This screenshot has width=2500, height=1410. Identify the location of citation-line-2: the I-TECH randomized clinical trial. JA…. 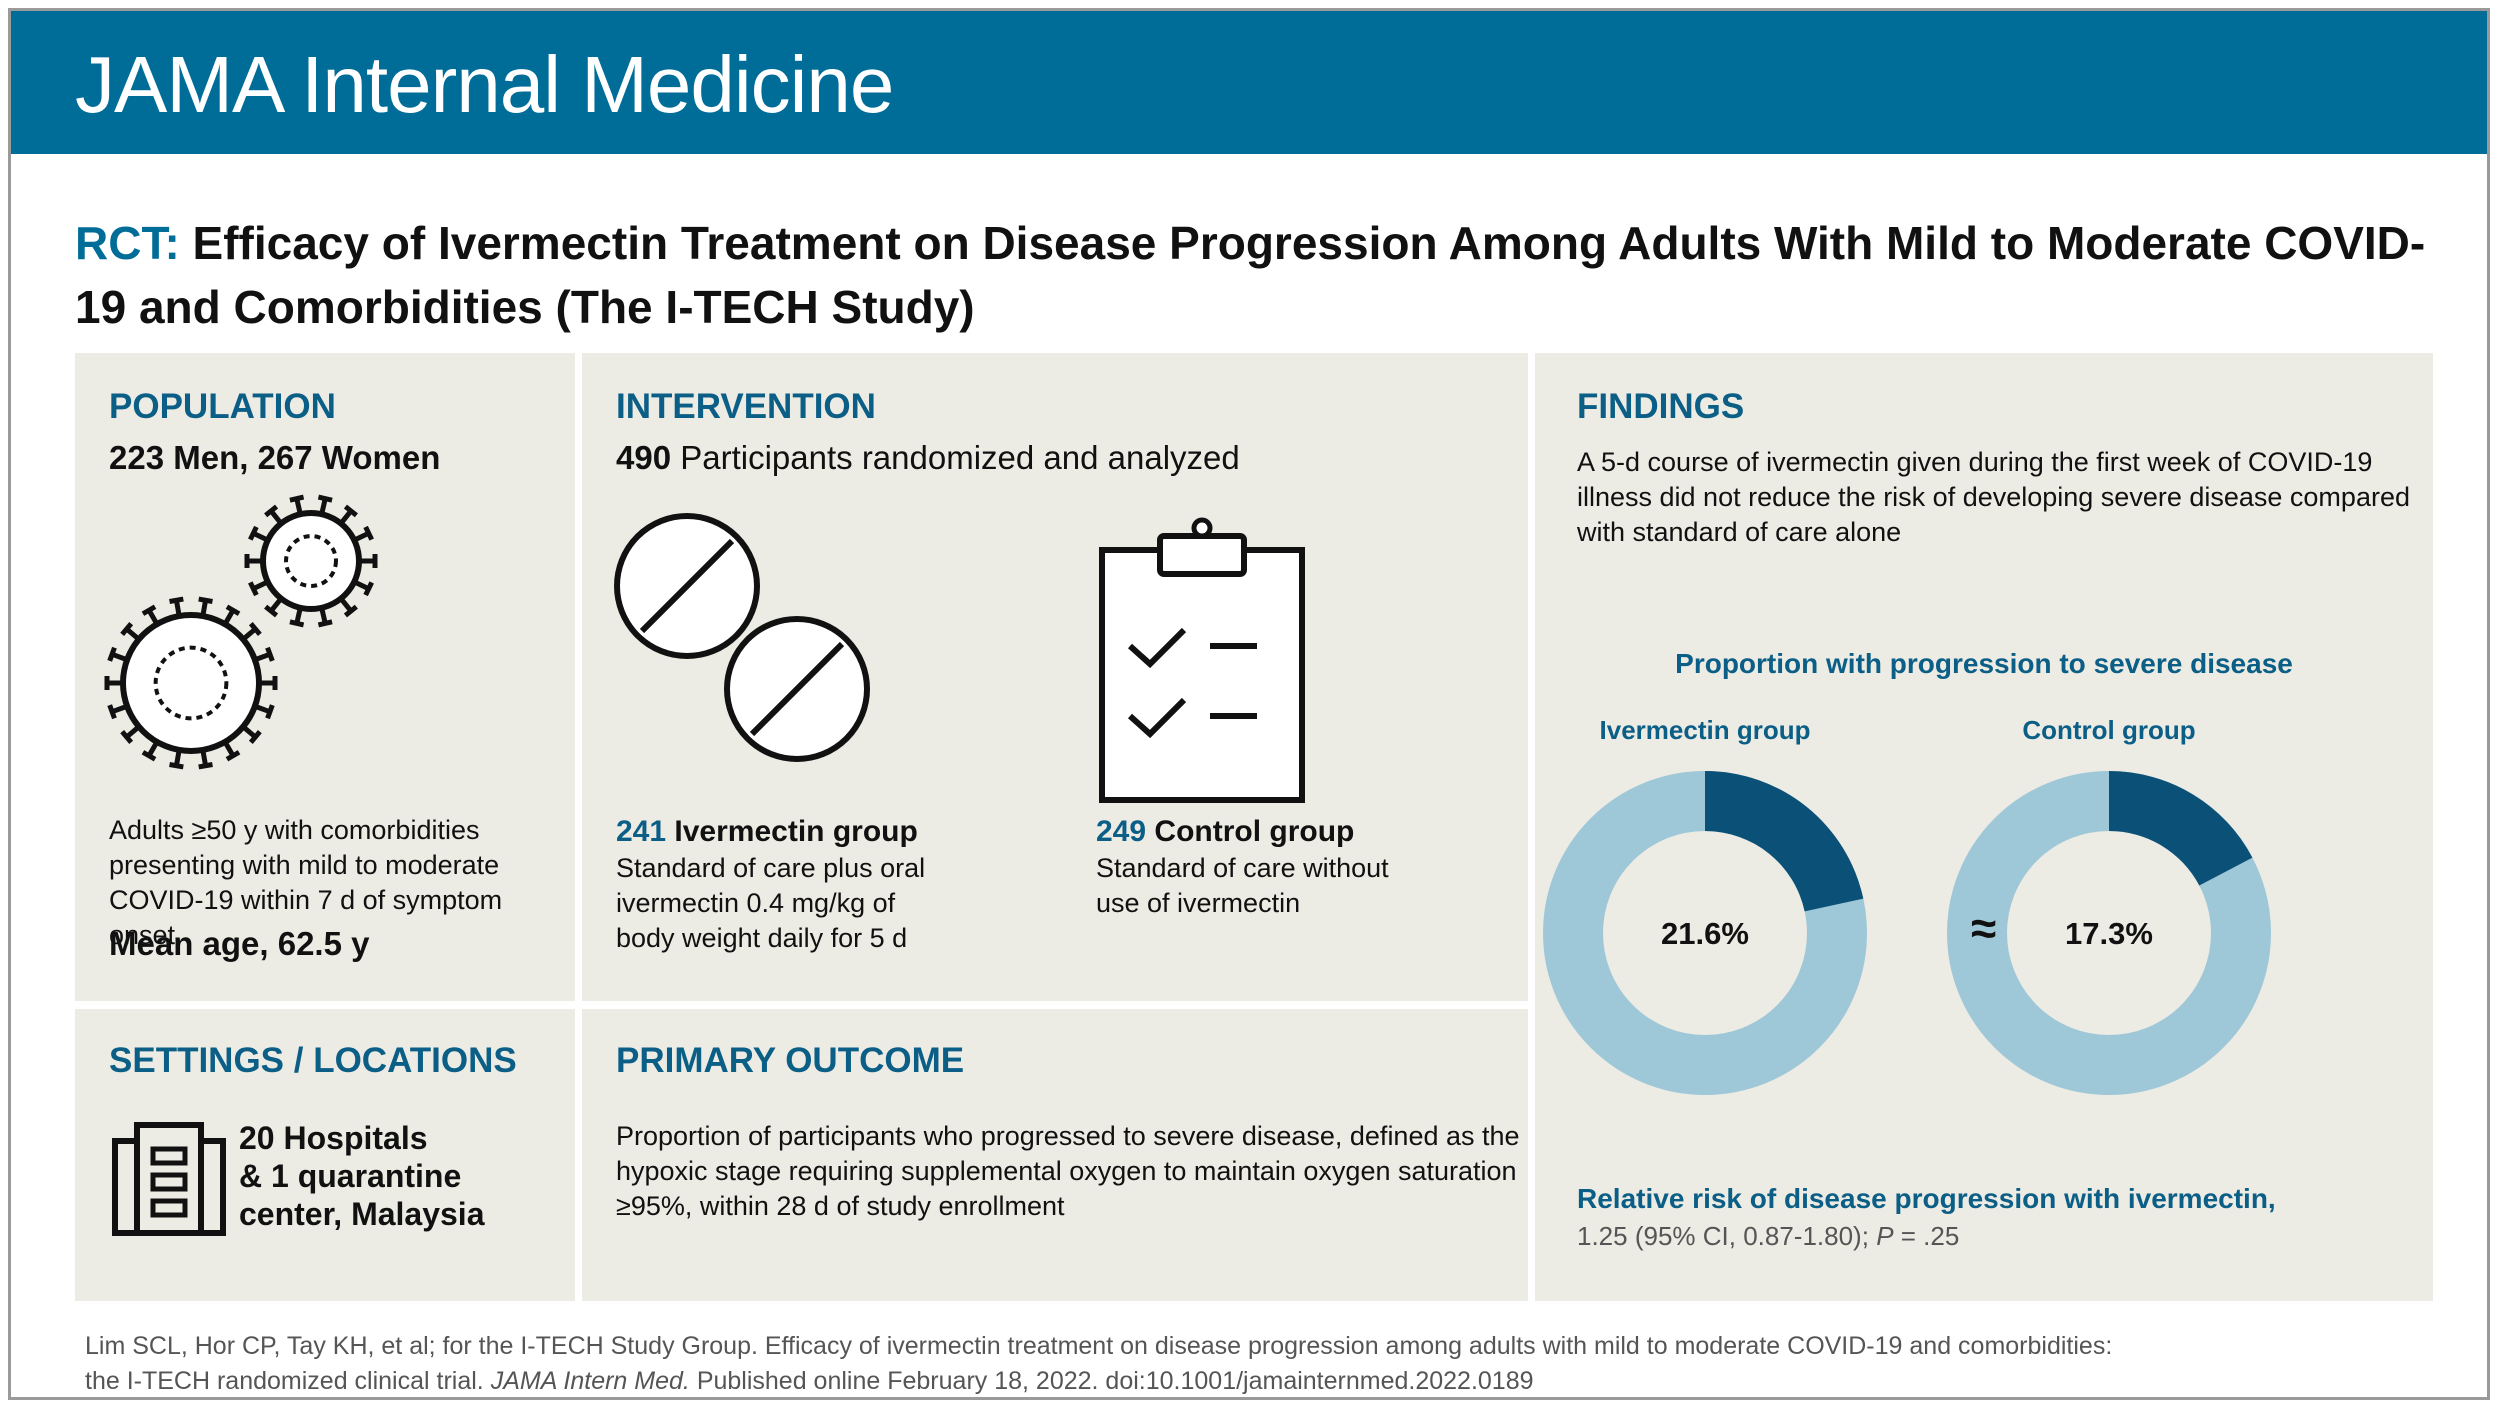
(1275, 1381).